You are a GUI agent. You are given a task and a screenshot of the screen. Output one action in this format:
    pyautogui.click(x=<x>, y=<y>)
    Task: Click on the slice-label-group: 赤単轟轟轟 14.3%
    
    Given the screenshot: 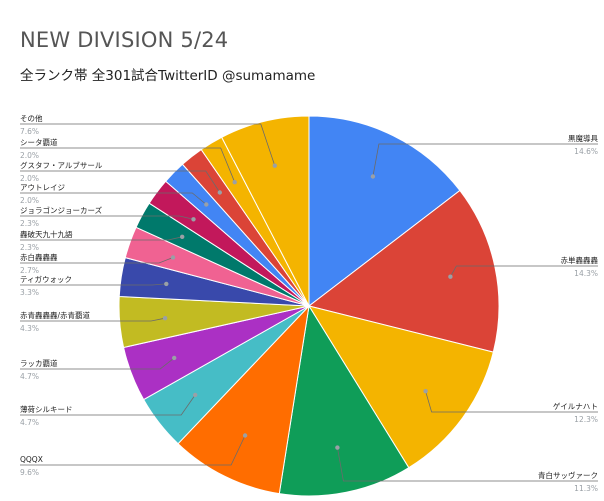 What is the action you would take?
    pyautogui.click(x=523, y=267)
    